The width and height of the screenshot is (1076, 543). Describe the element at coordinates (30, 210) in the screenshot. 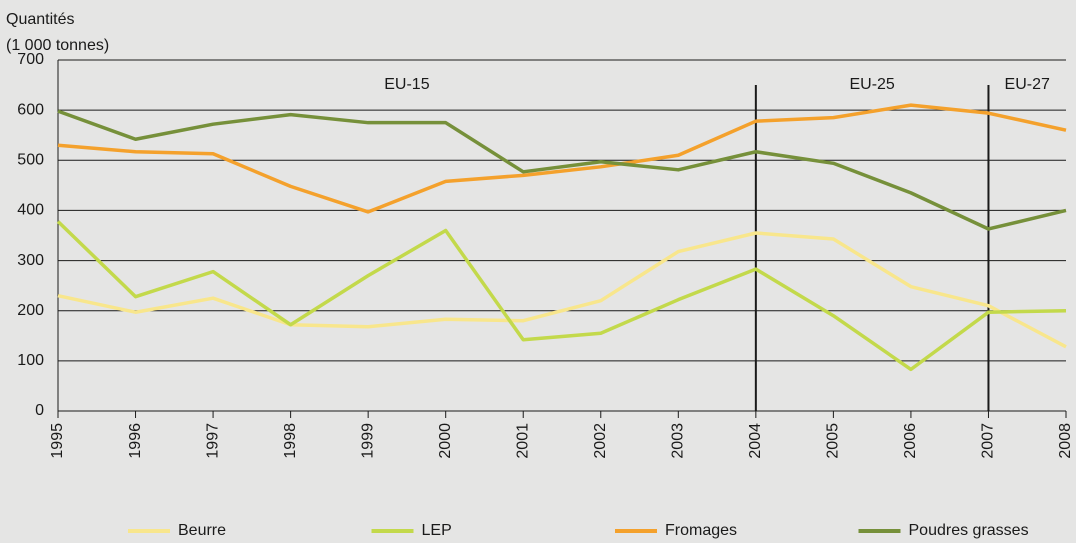

I see `y-tick-label: 400` at that location.